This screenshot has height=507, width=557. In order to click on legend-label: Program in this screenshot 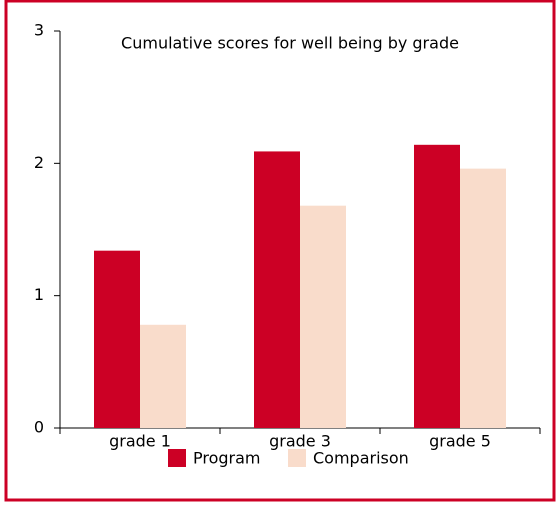, I will do `click(227, 458)`.